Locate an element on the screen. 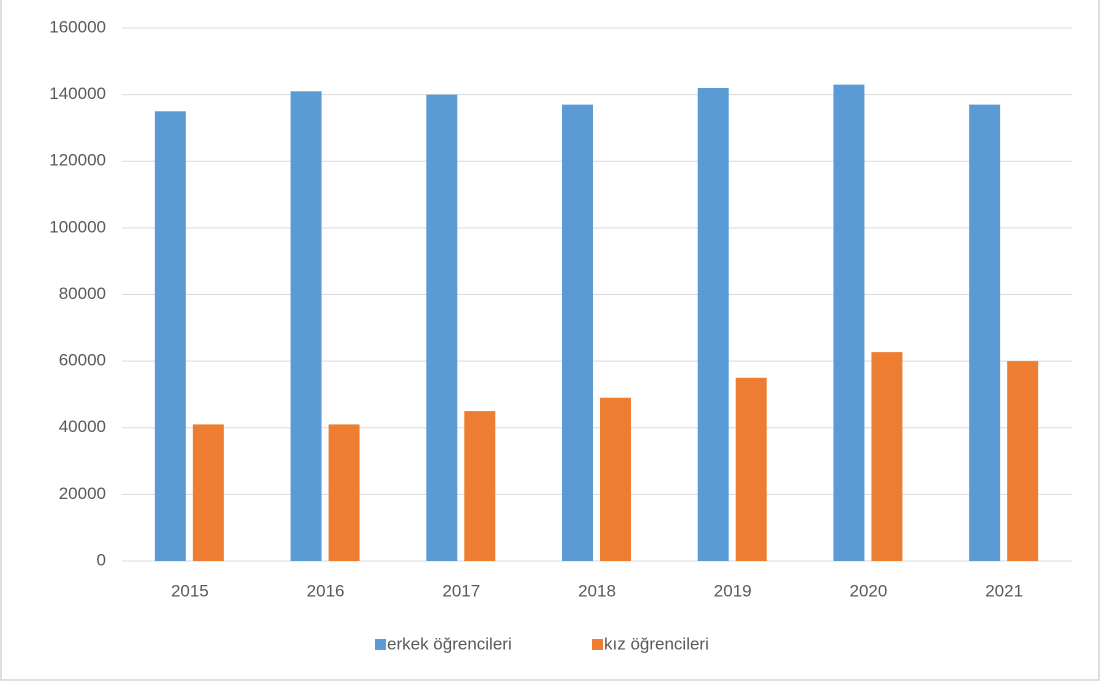 The height and width of the screenshot is (682, 1101). y-tick-label: 140000 is located at coordinates (77, 93).